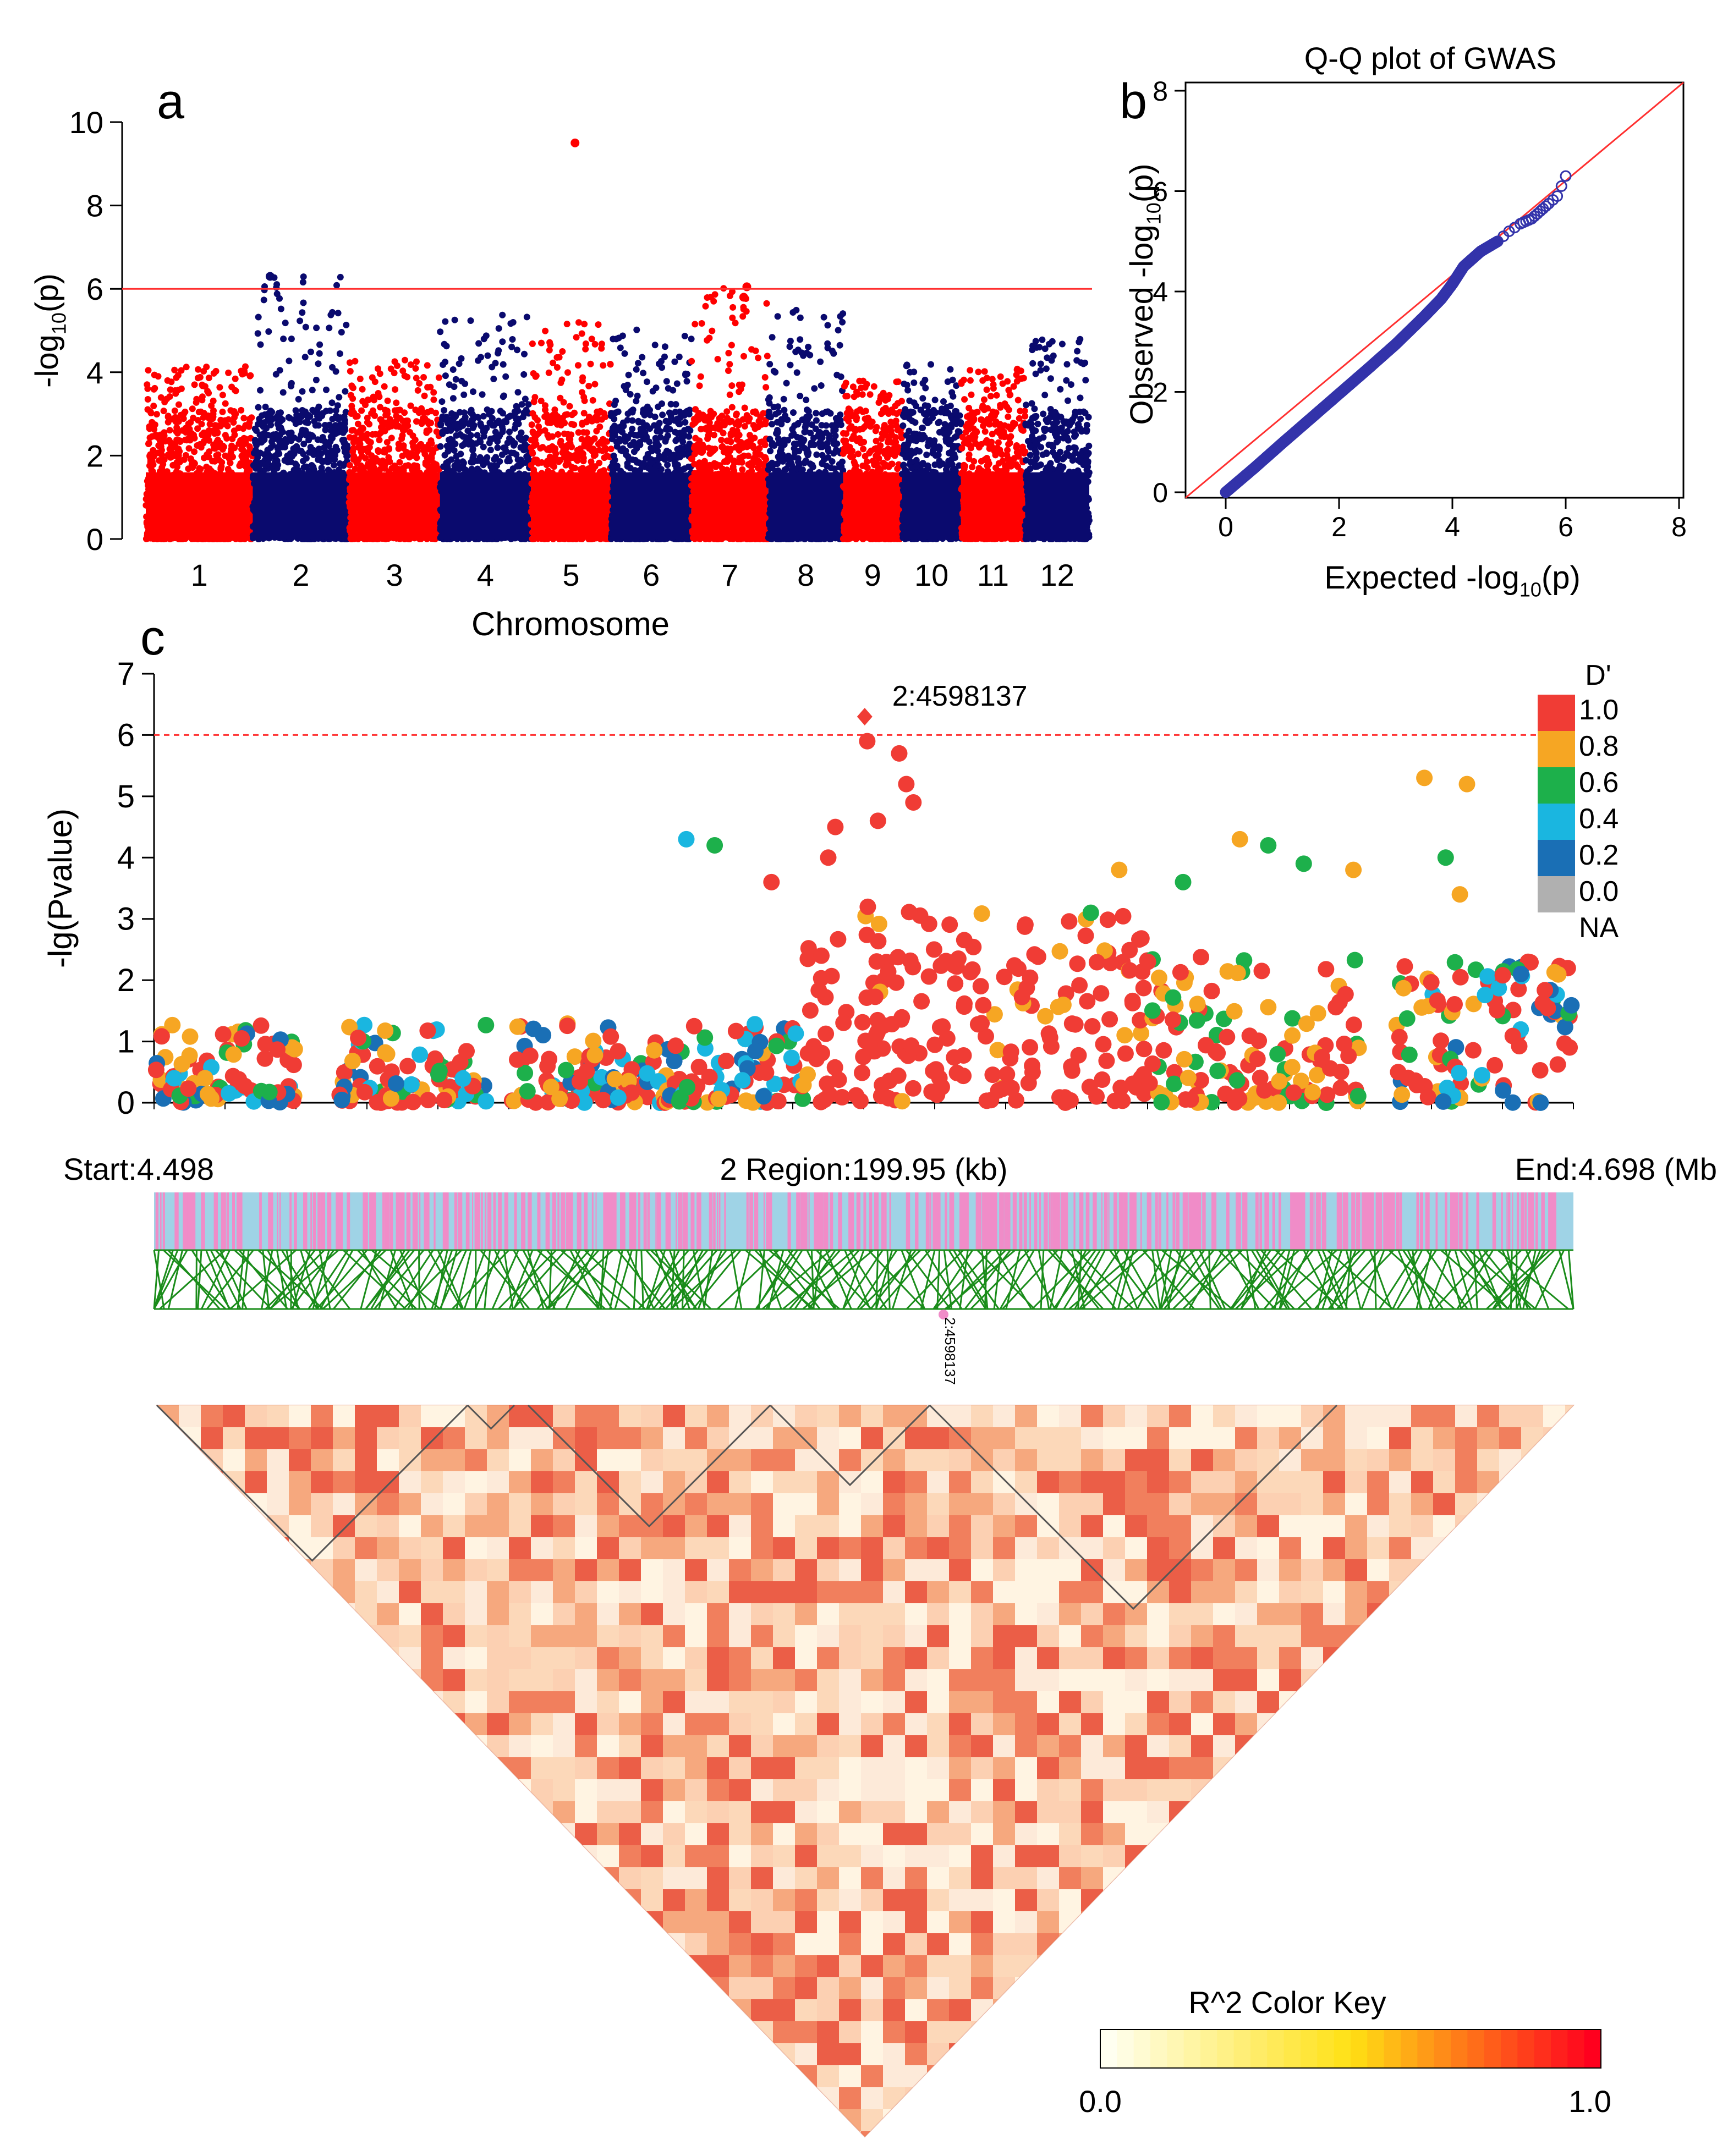  What do you see at coordinates (49, 330) in the screenshot?
I see `y-axis-label-a: -log10(p)` at bounding box center [49, 330].